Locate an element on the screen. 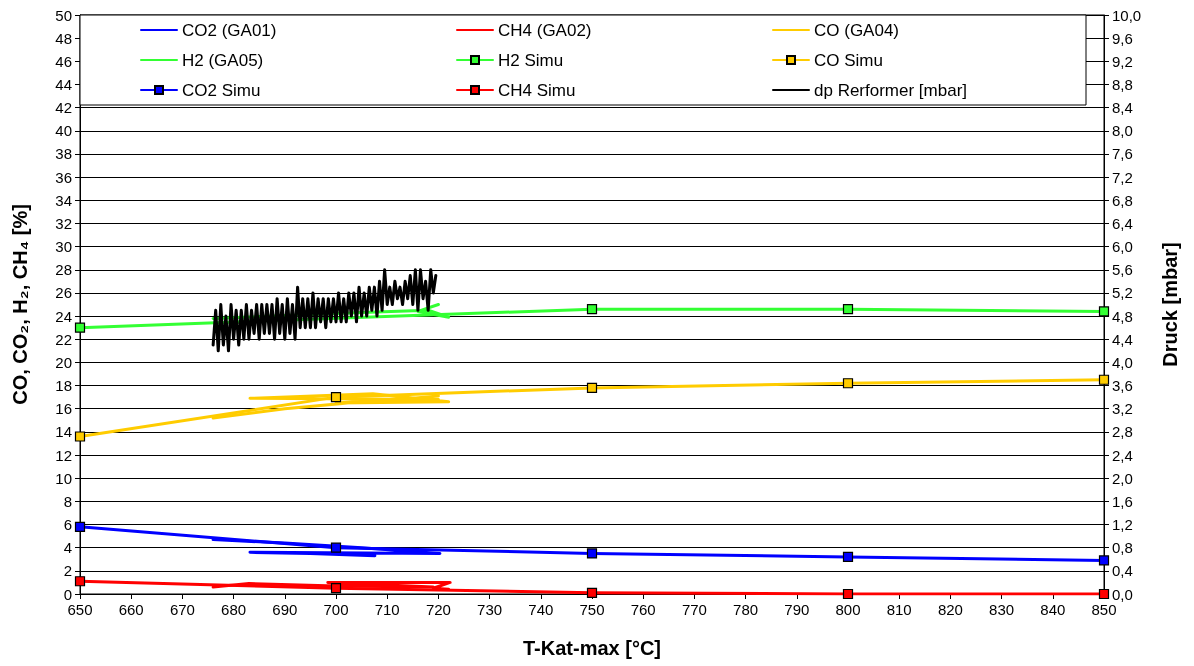 This screenshot has width=1194, height=666. x-tick-label: 690 is located at coordinates (285, 609).